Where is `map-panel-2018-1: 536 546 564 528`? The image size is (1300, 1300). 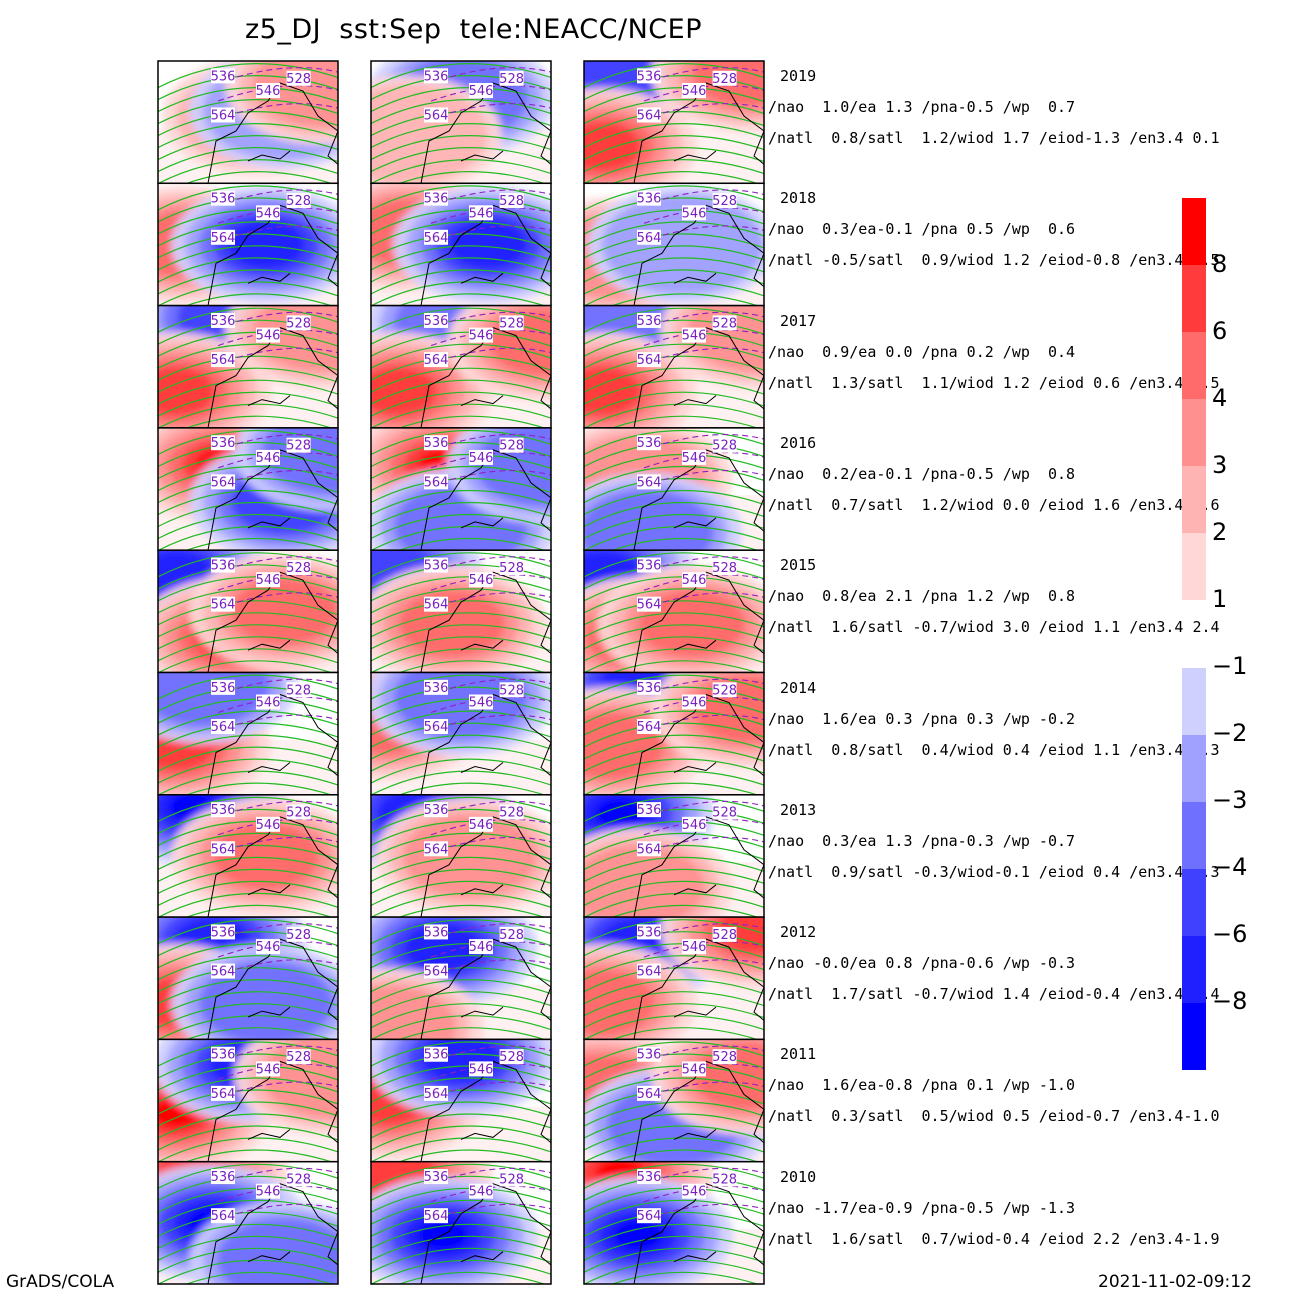
map-panel-2018-1: 536 546 564 528 is located at coordinates (248, 244).